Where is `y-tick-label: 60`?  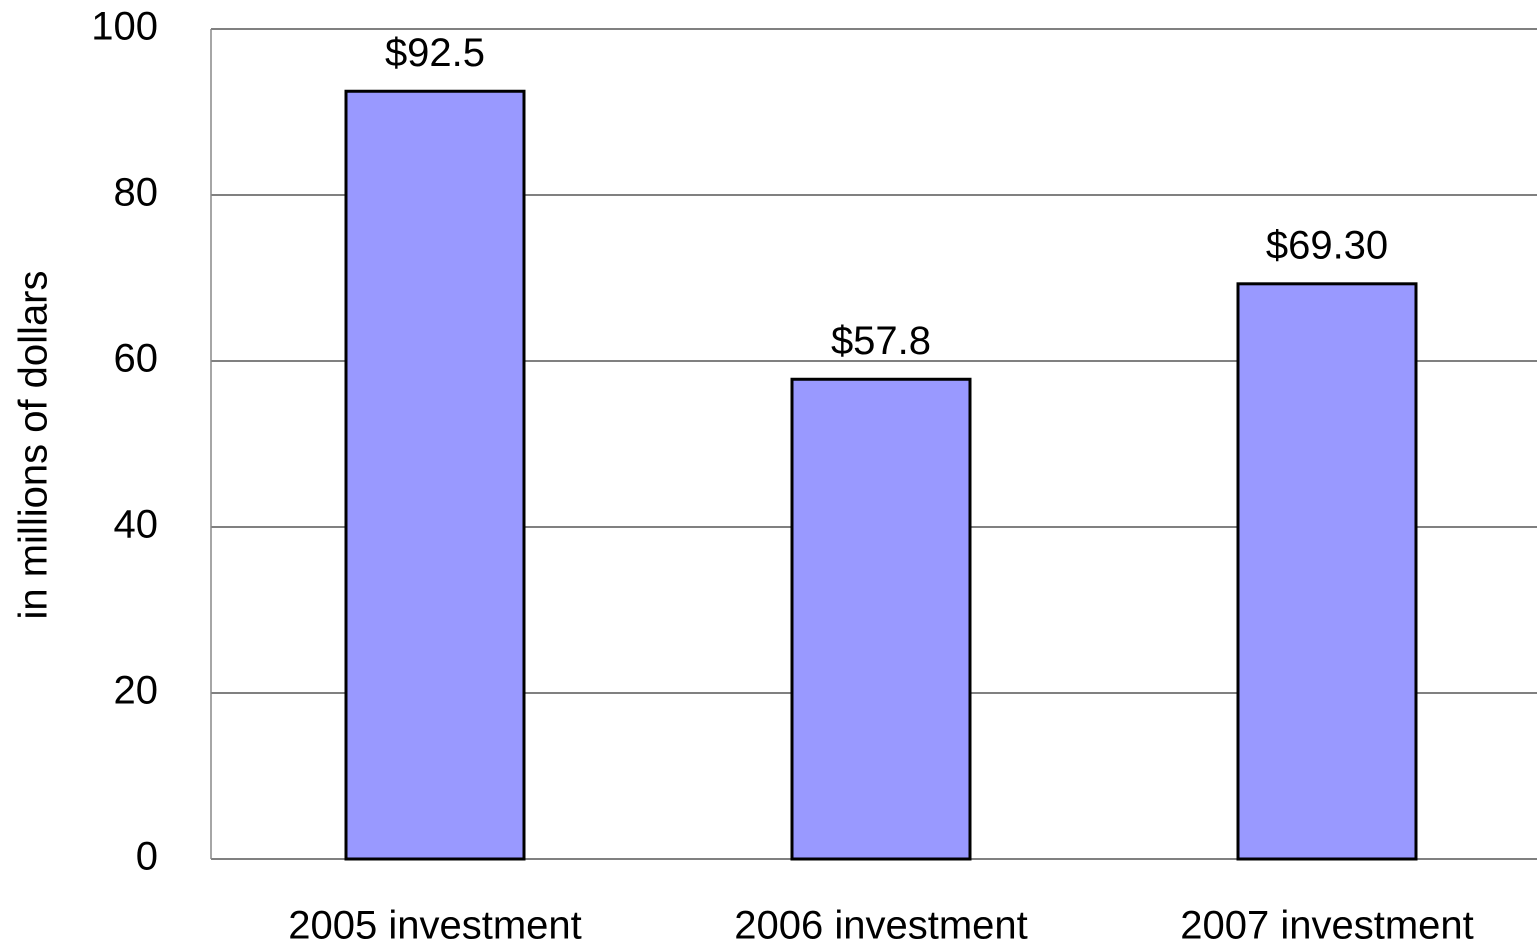 y-tick-label: 60 is located at coordinates (136, 359).